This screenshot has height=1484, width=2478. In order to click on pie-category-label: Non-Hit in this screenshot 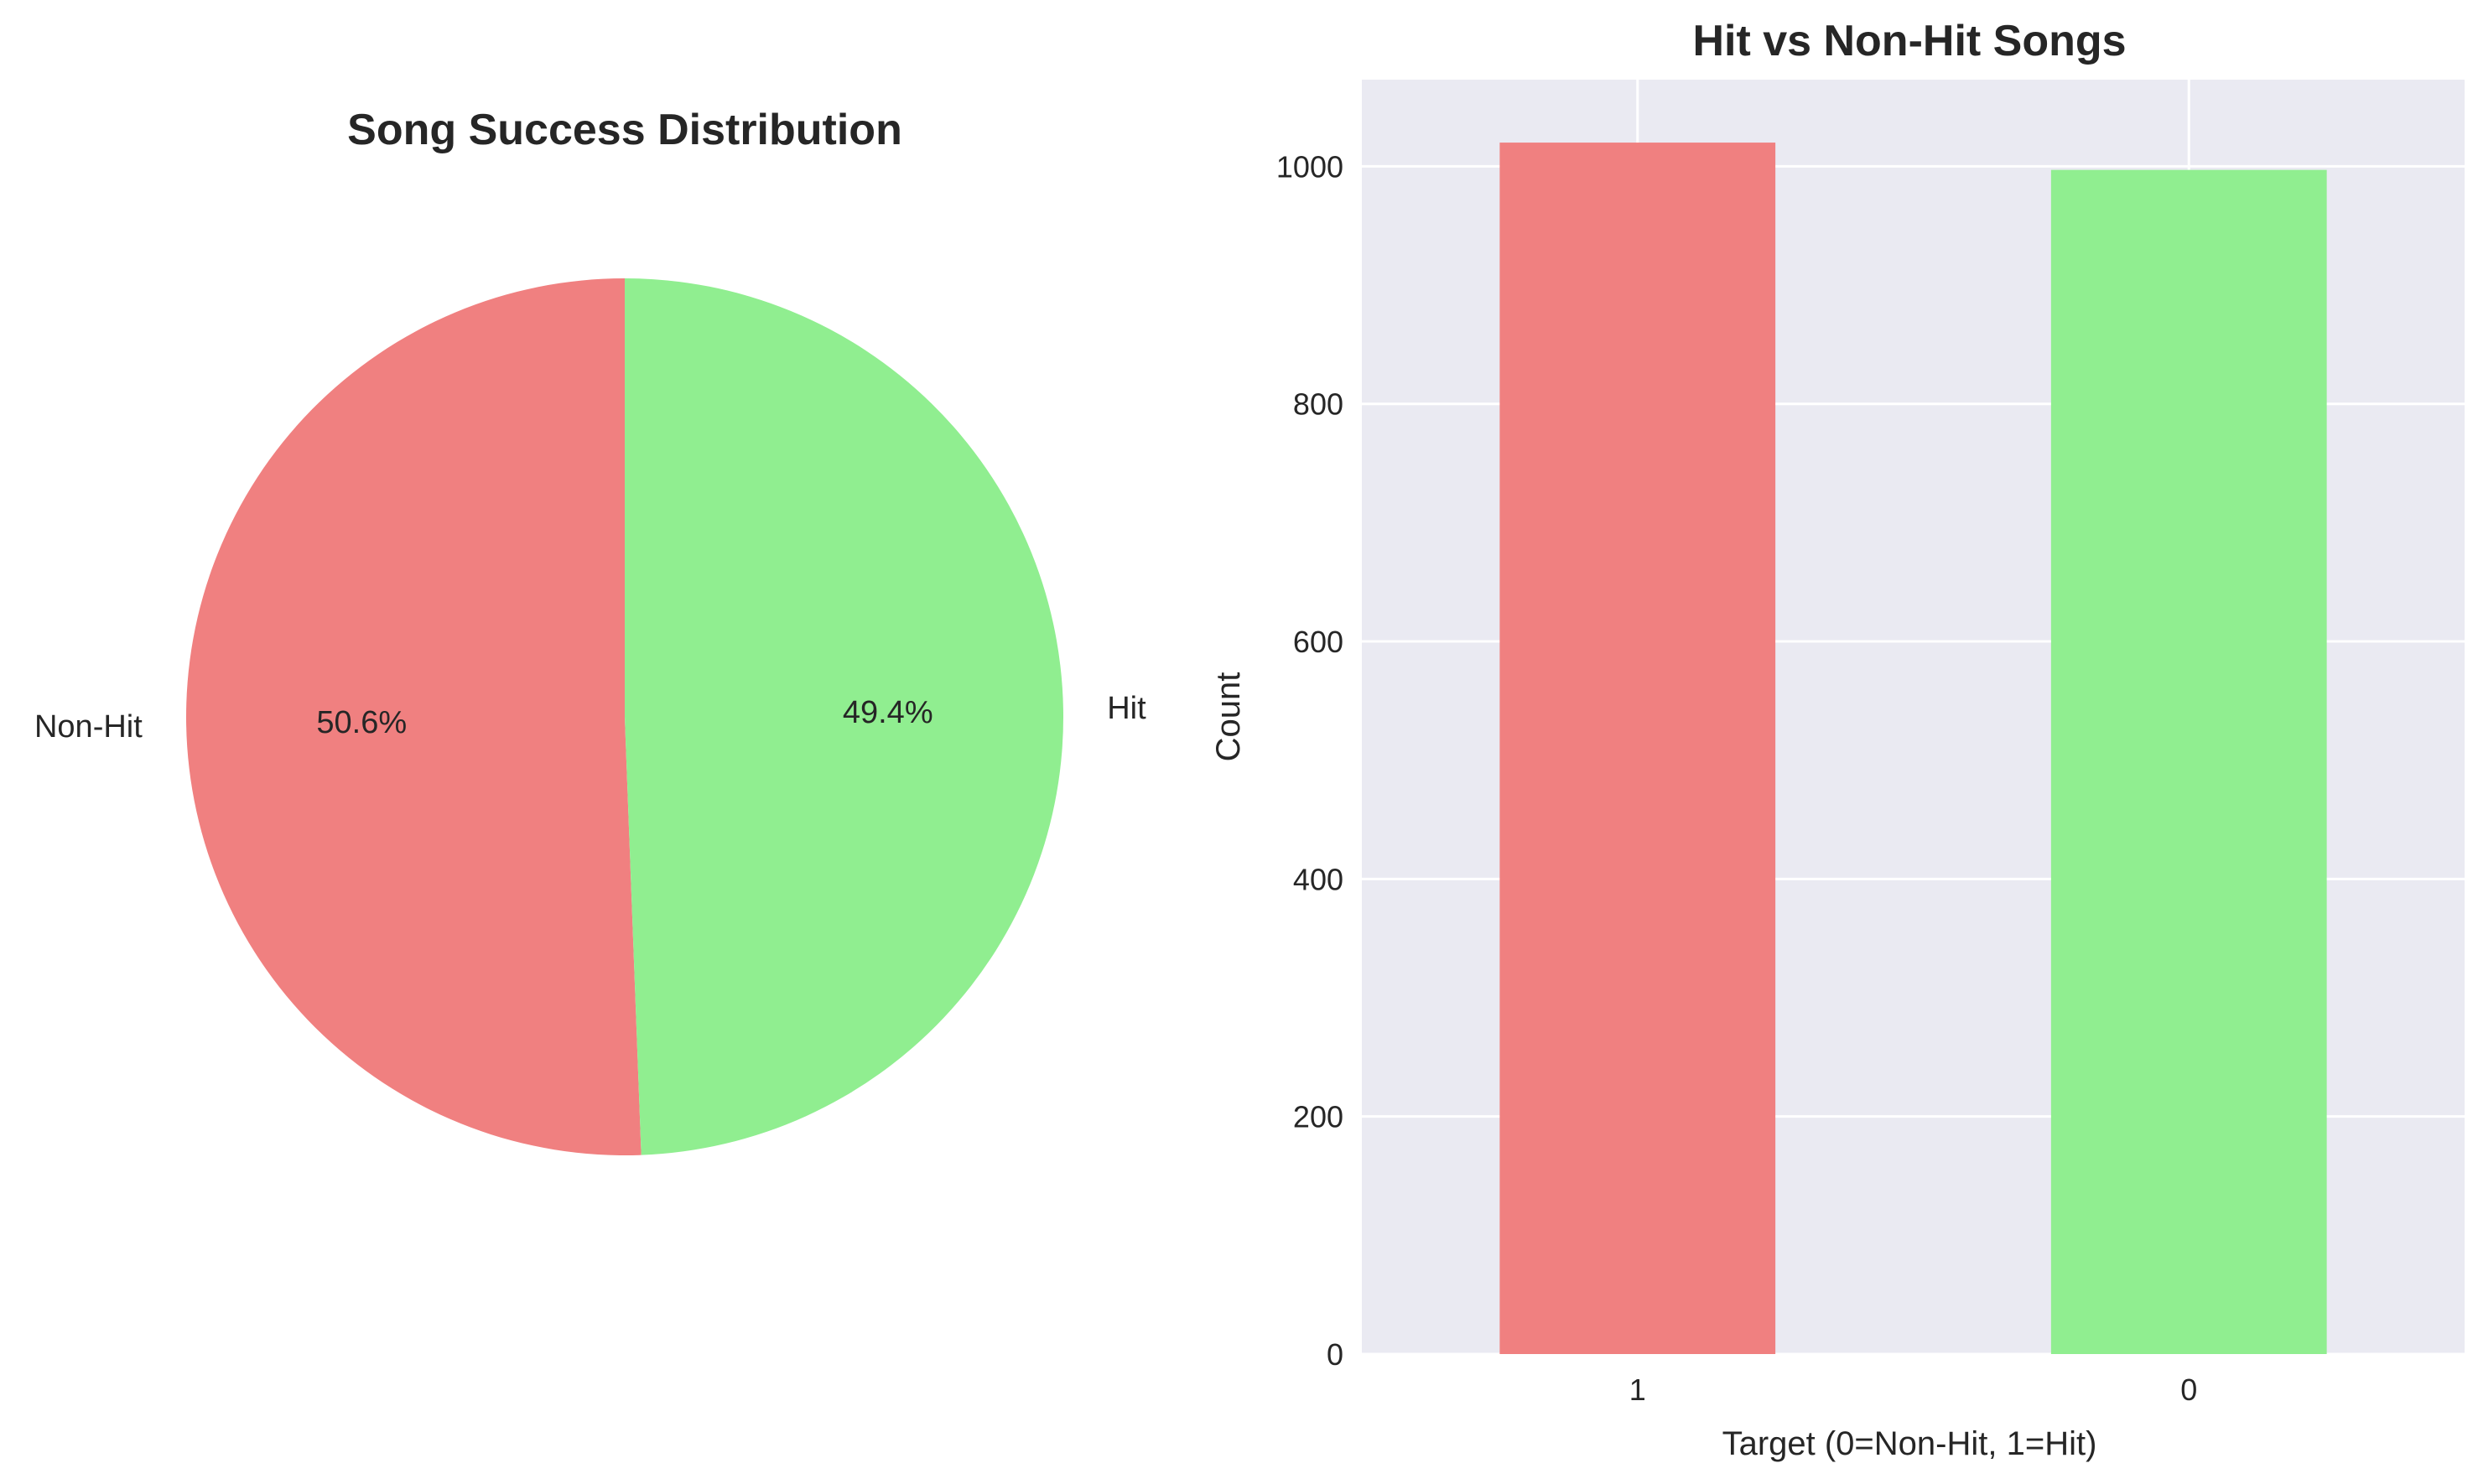, I will do `click(88, 727)`.